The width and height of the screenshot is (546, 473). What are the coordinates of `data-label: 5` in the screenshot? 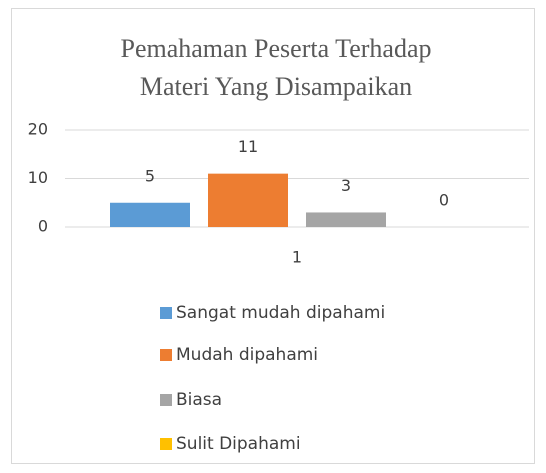 It's located at (150, 175).